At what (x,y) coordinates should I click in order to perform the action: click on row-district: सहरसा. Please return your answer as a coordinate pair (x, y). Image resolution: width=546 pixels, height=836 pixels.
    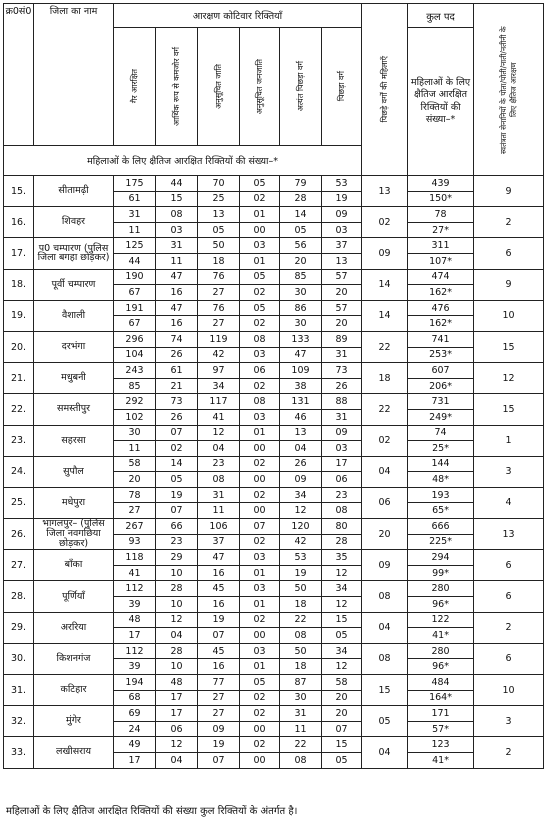
    Looking at the image, I should click on (73, 440).